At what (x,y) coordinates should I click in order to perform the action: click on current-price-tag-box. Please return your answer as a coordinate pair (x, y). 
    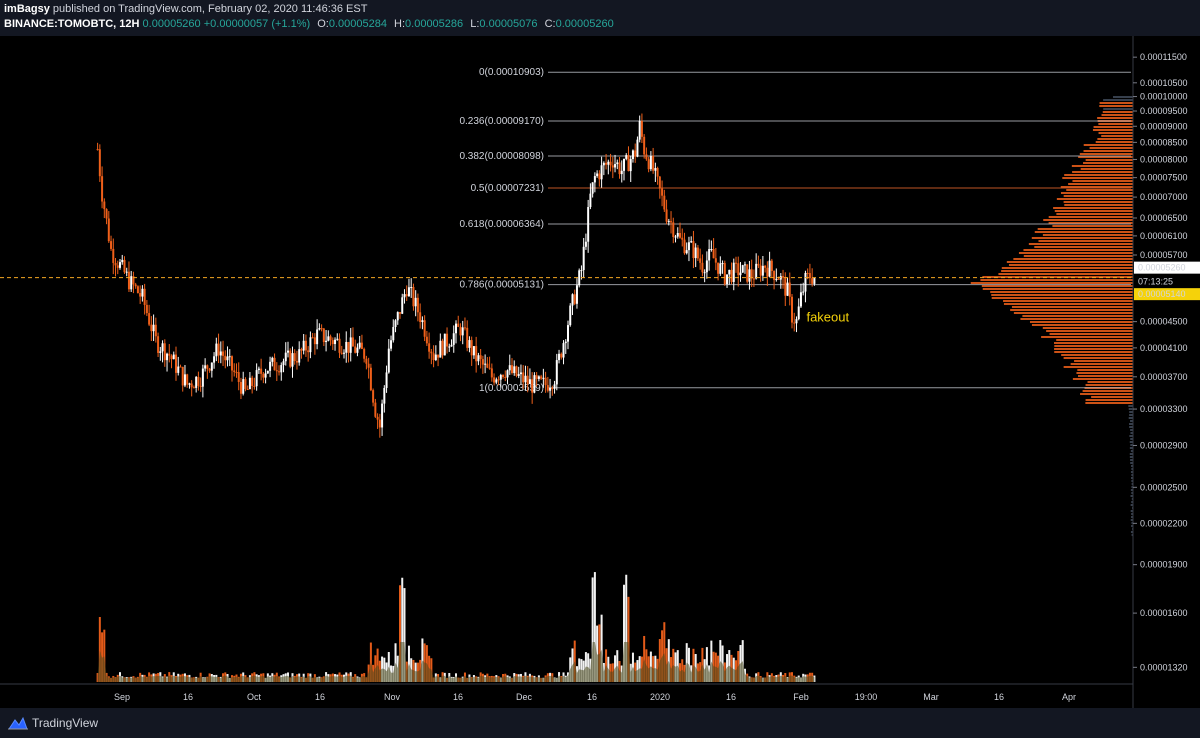
    Looking at the image, I should click on (1167, 294).